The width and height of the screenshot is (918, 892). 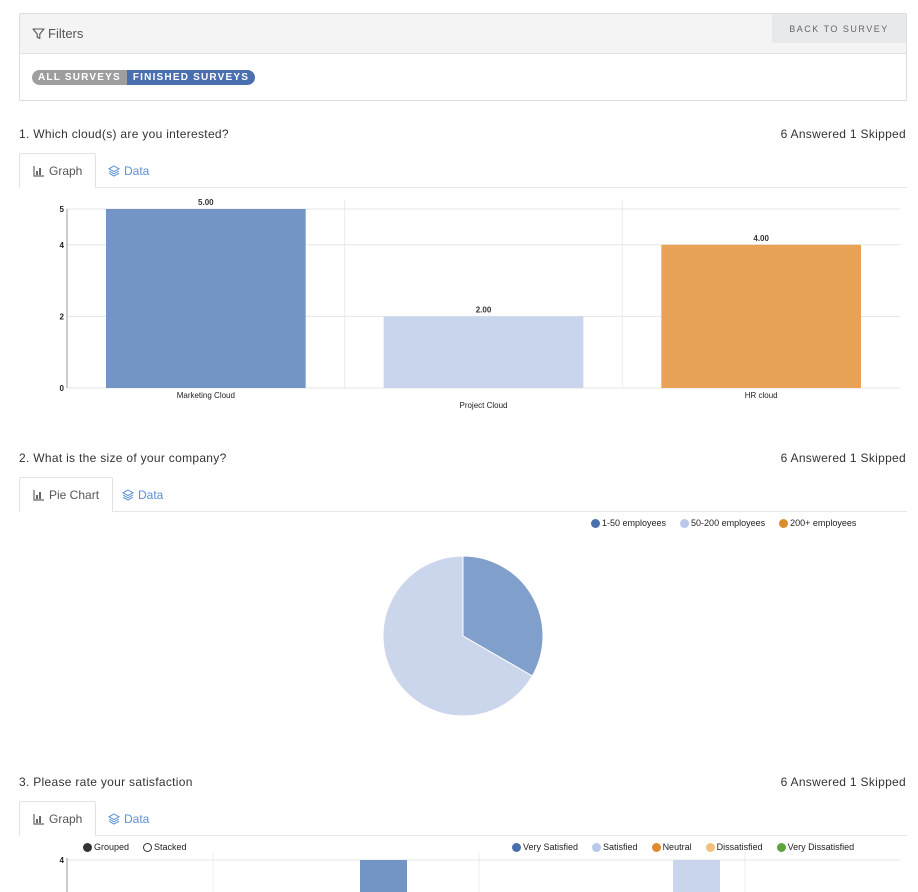 What do you see at coordinates (761, 238) in the screenshot?
I see `bar-value-label: 4.00` at bounding box center [761, 238].